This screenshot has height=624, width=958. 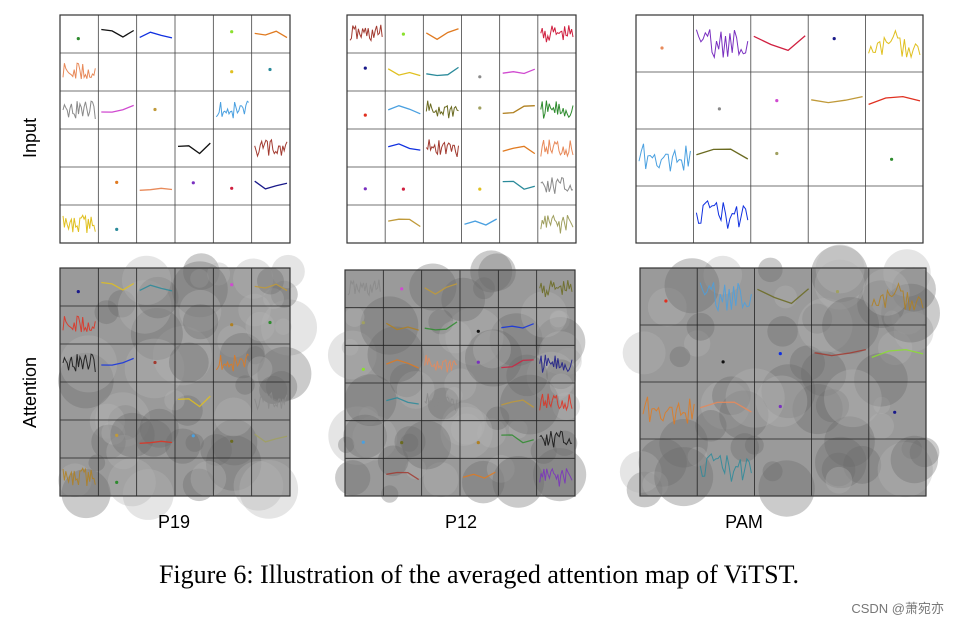 I want to click on panel-p12-attention, so click(x=457, y=379).